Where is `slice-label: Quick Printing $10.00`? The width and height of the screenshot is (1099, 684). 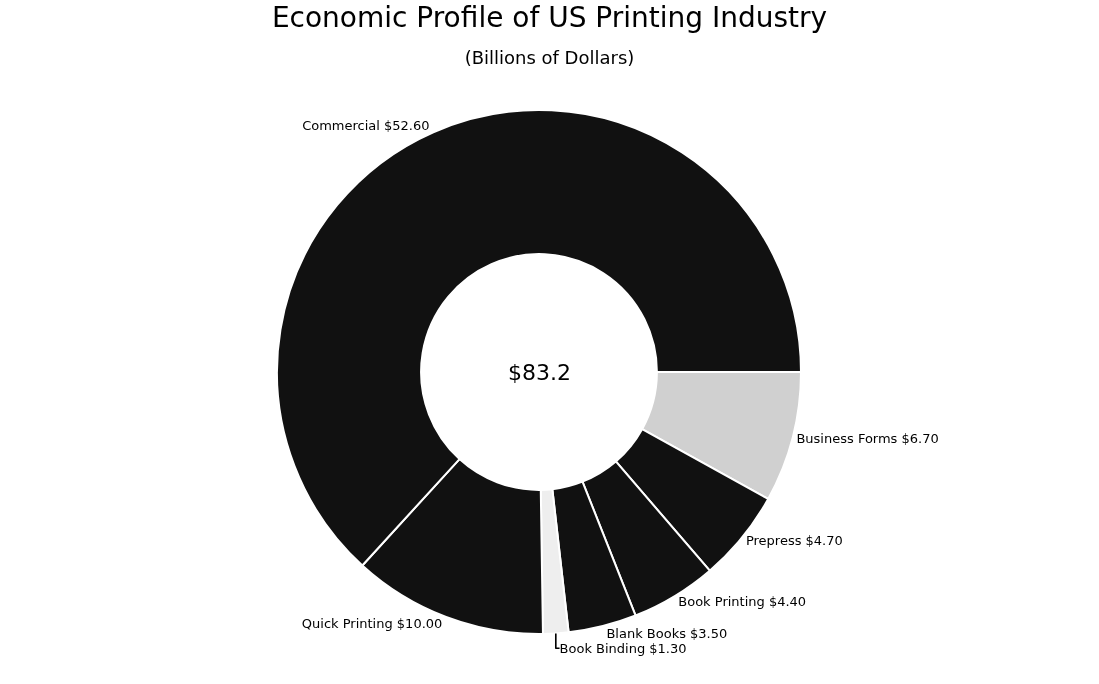
slice-label: Quick Printing $10.00 is located at coordinates (372, 624).